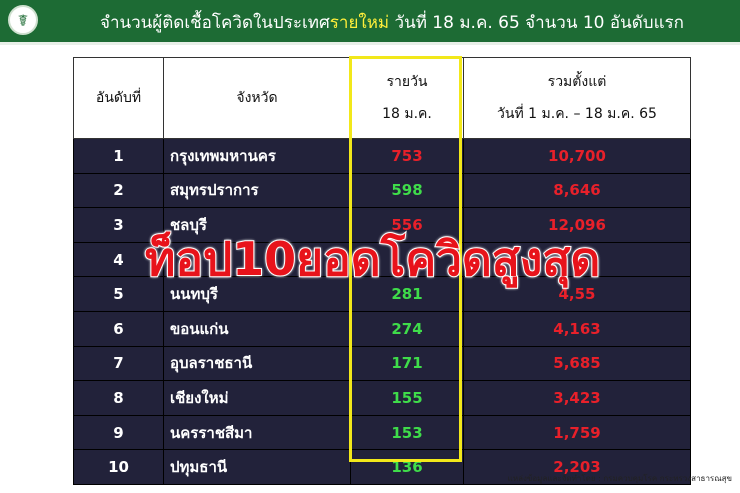 The image size is (740, 493). I want to click on province-cell: อุบลราชธานี, so click(257, 363).